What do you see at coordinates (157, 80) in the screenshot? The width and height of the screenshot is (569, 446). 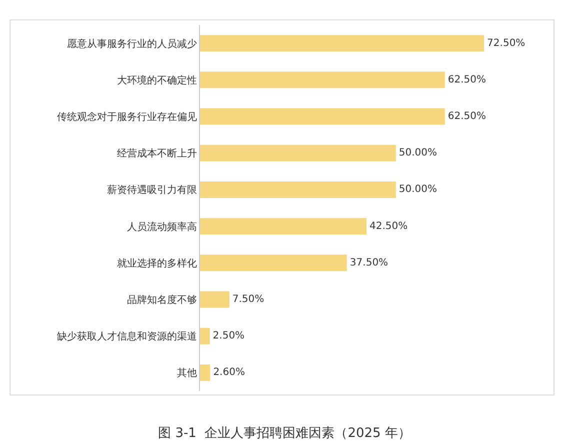 I see `y-tick-label: 大环境的不确定性` at bounding box center [157, 80].